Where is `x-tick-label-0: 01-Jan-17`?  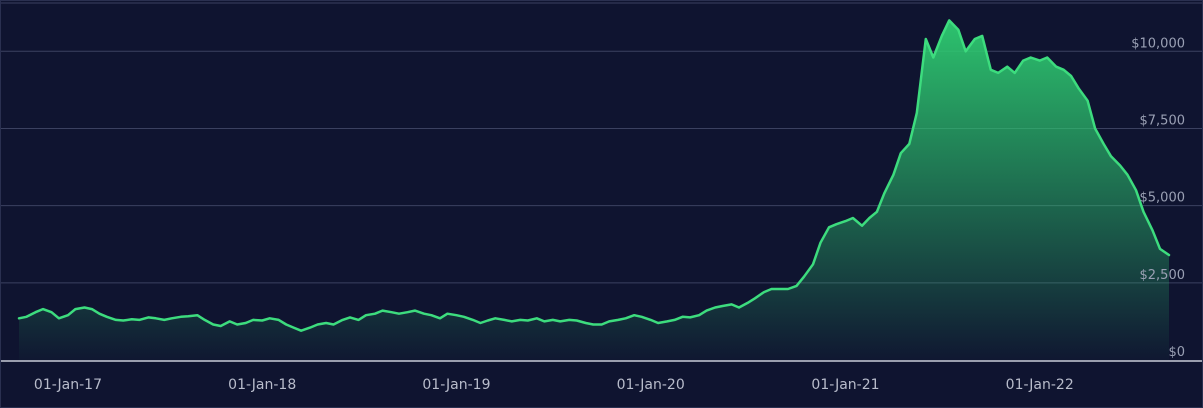
x-tick-label-0: 01-Jan-17 is located at coordinates (68, 385).